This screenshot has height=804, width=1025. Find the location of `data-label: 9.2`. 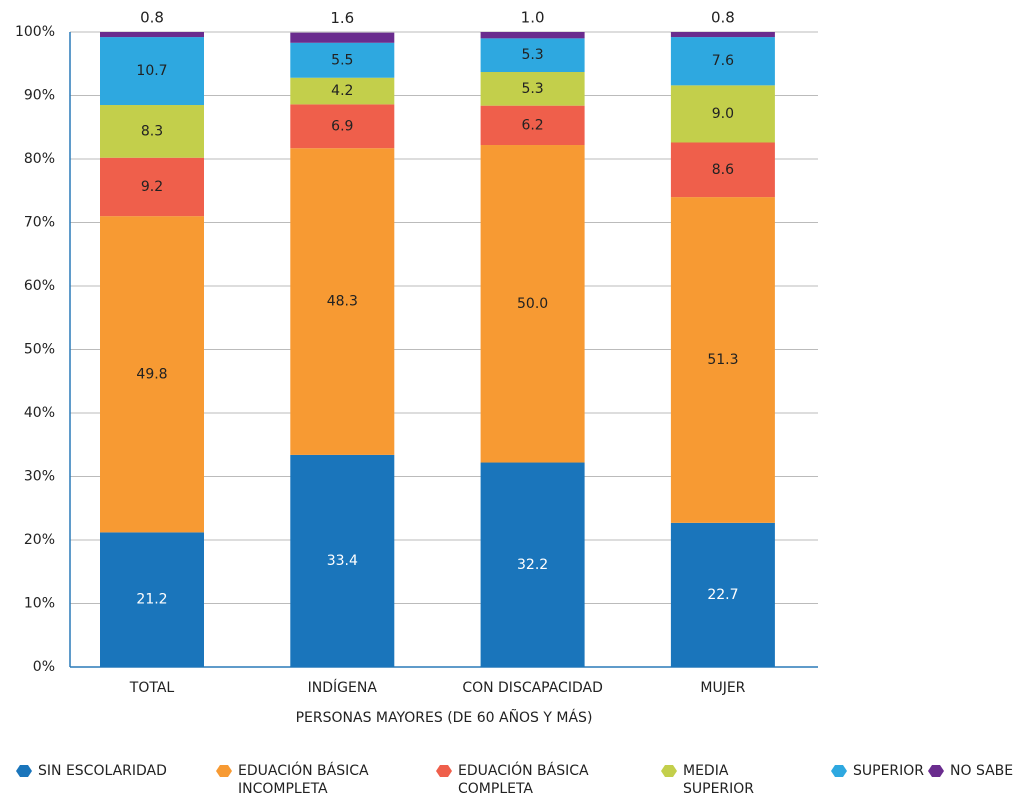

data-label: 9.2 is located at coordinates (152, 187).